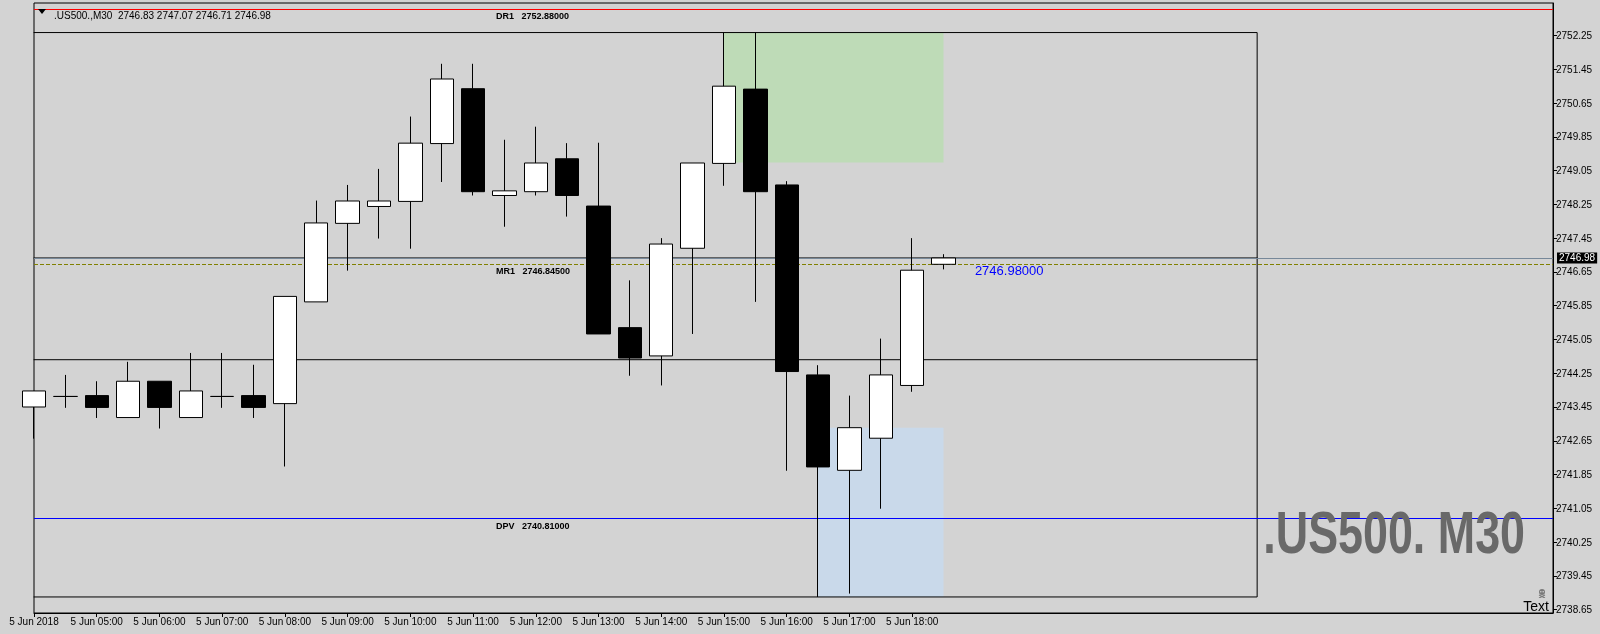 The image size is (1600, 634). I want to click on y-tick-label: 2745.85, so click(1574, 306).